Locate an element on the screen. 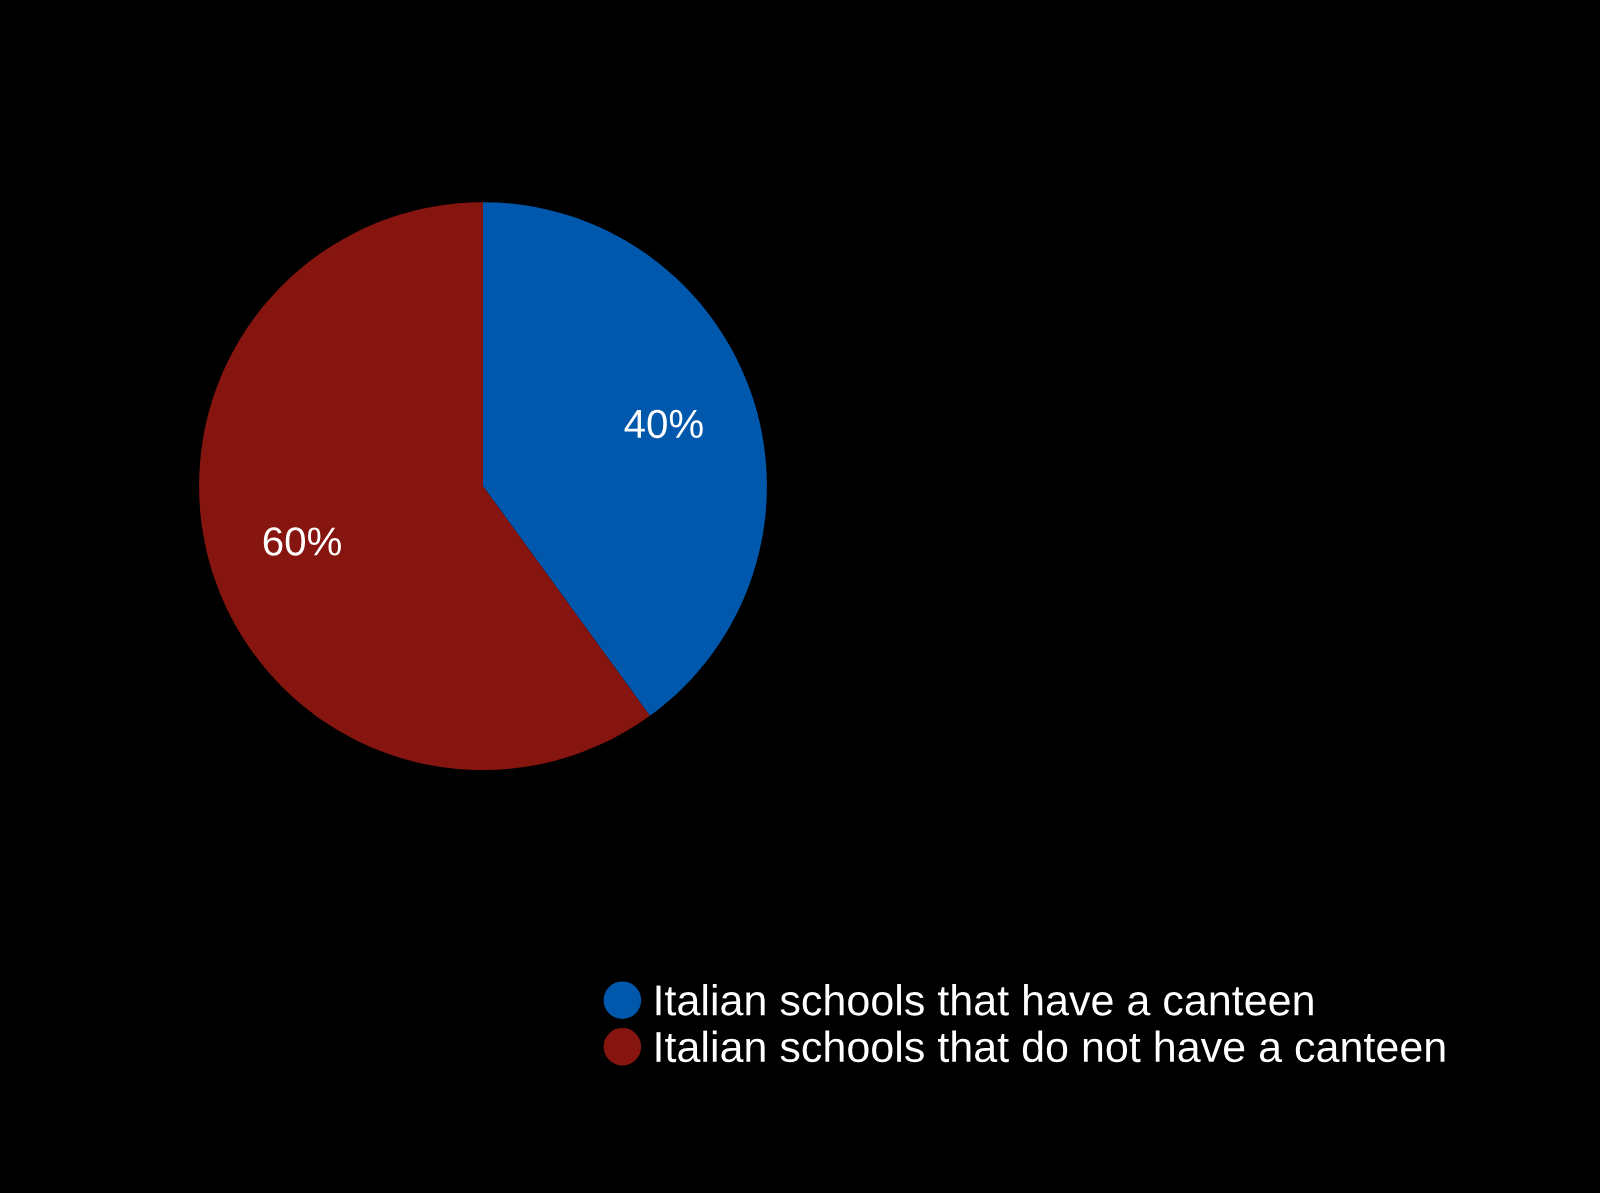  legend-label: Italian schools that do not have a canteen is located at coordinates (1050, 1046).